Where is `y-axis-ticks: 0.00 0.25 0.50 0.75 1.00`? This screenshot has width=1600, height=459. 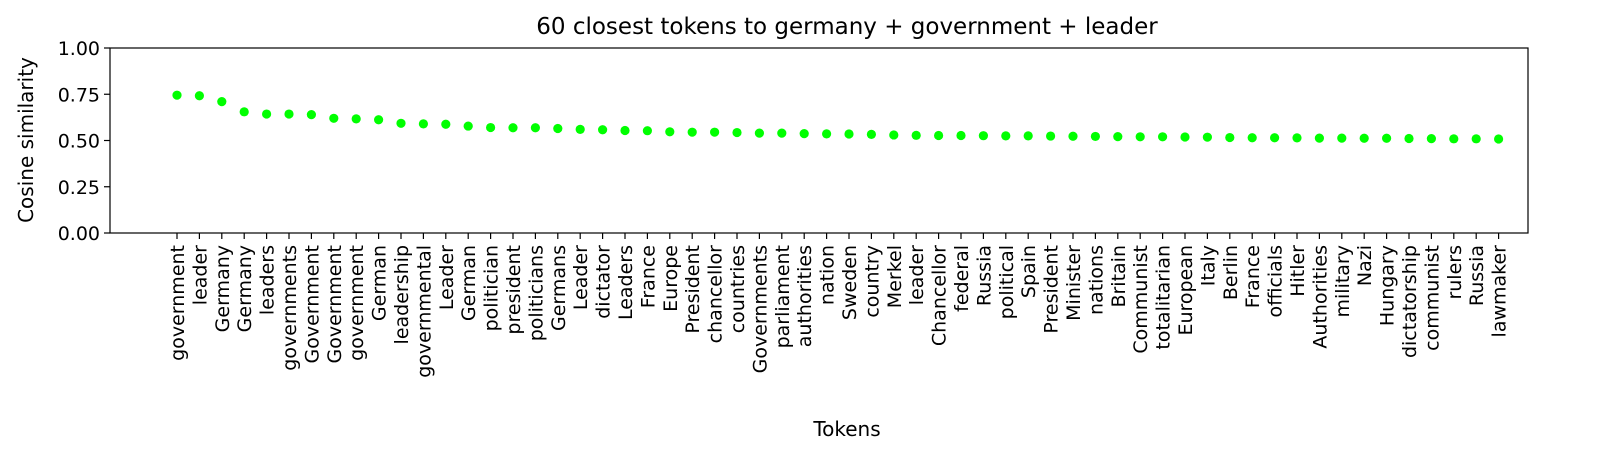
y-axis-ticks: 0.00 0.25 0.50 0.75 1.00 is located at coordinates (84, 141).